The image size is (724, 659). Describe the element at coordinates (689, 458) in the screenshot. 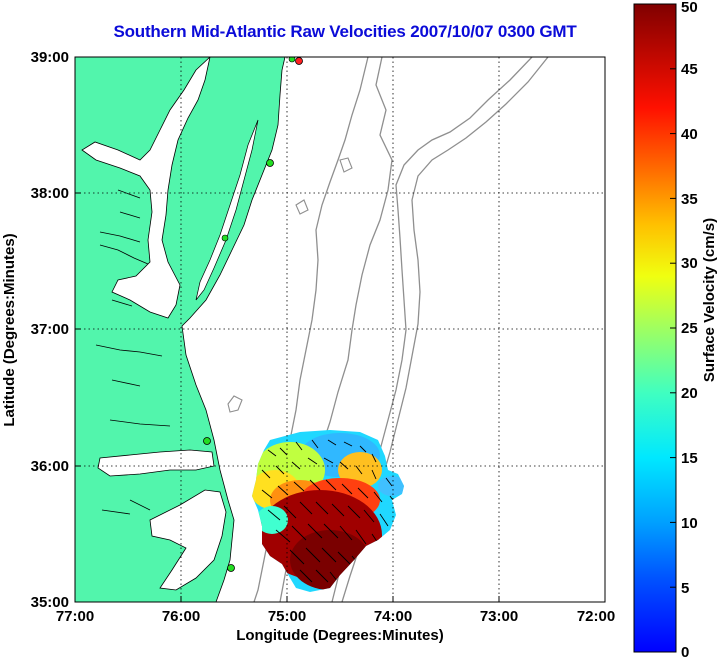

I see `colorbar-tick: 15` at that location.